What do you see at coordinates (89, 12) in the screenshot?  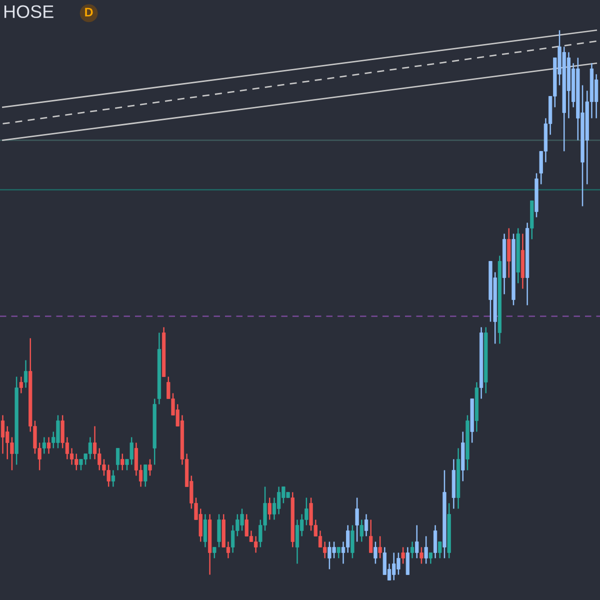 I see `text: D` at bounding box center [89, 12].